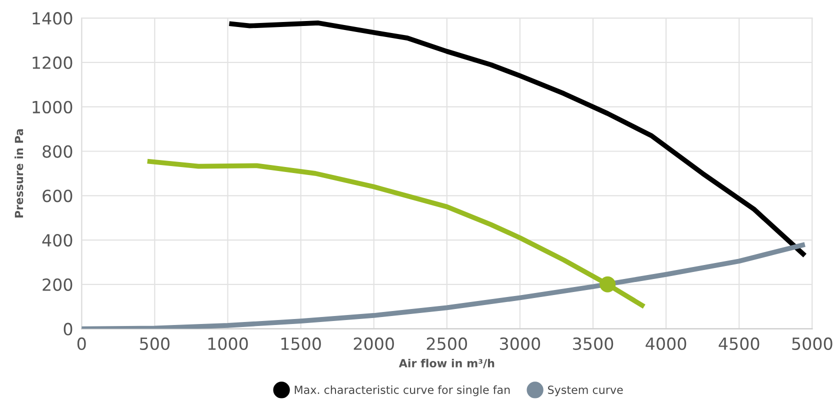  What do you see at coordinates (52, 18) in the screenshot?
I see `y-tick-label: 1400` at bounding box center [52, 18].